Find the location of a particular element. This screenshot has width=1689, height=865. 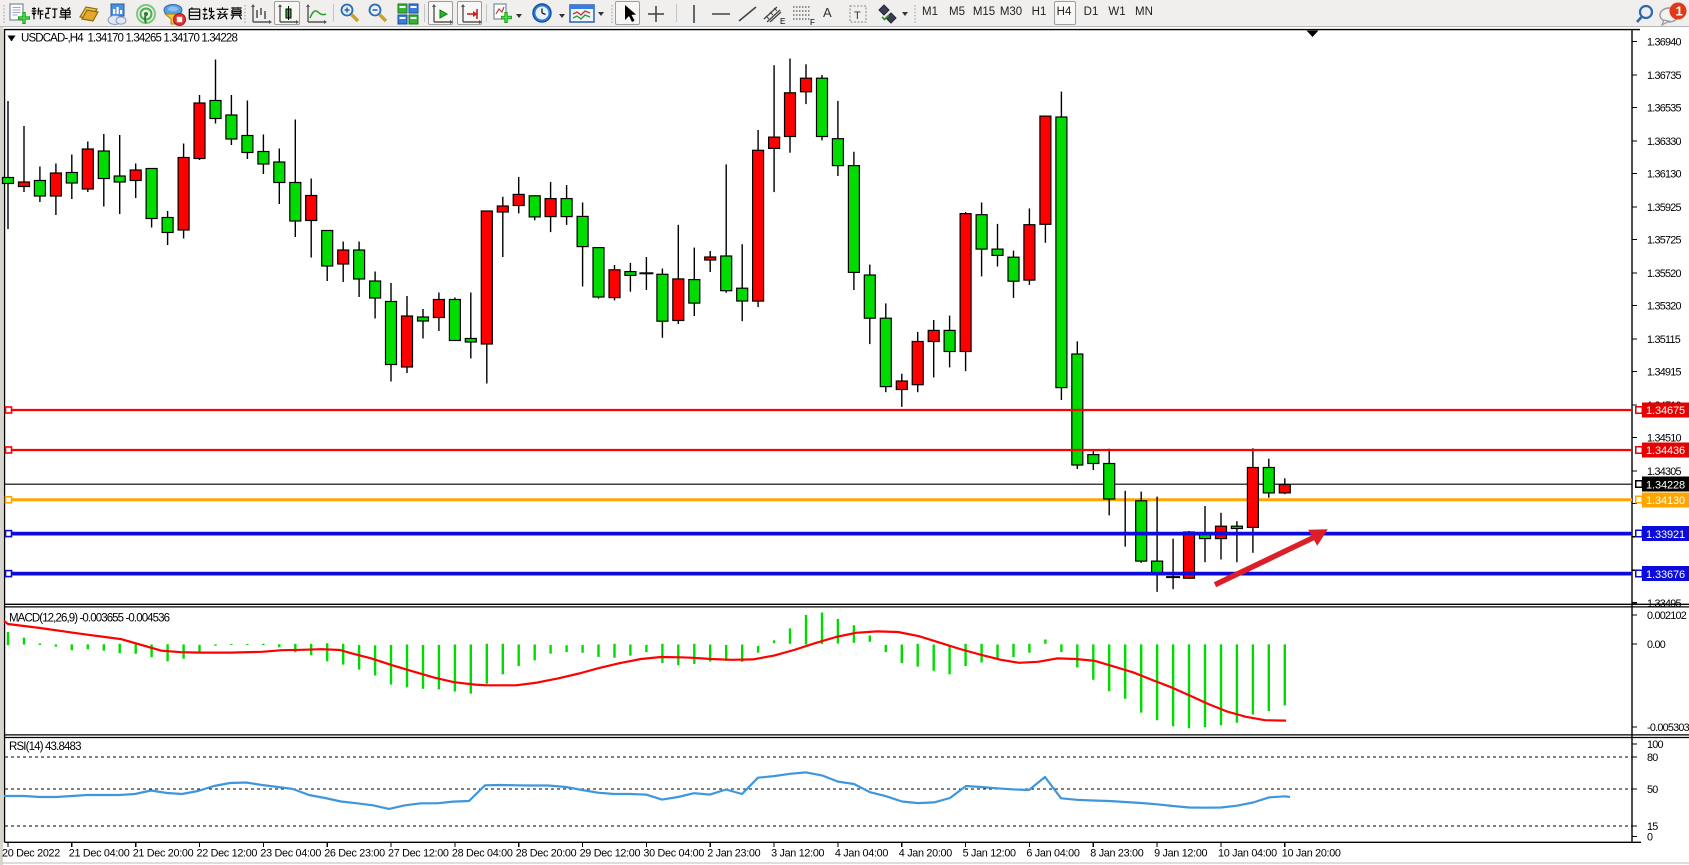

svg-text: 10 Jan 20:00 is located at coordinates (1311, 854).